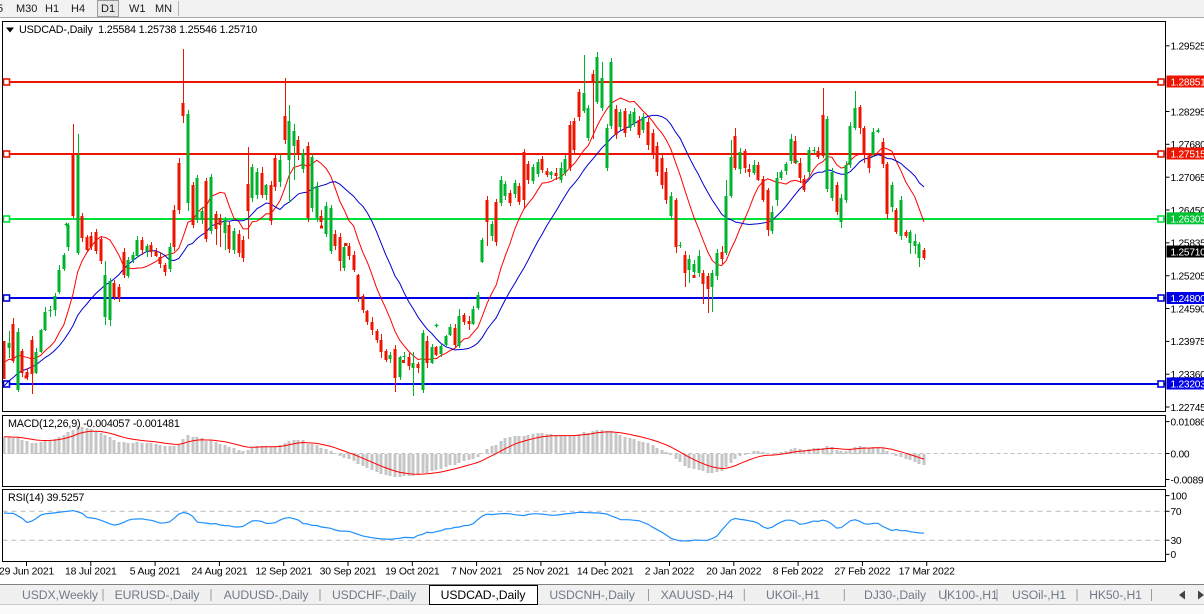 This screenshot has width=1204, height=614. I want to click on svg-text: 70, so click(1176, 512).